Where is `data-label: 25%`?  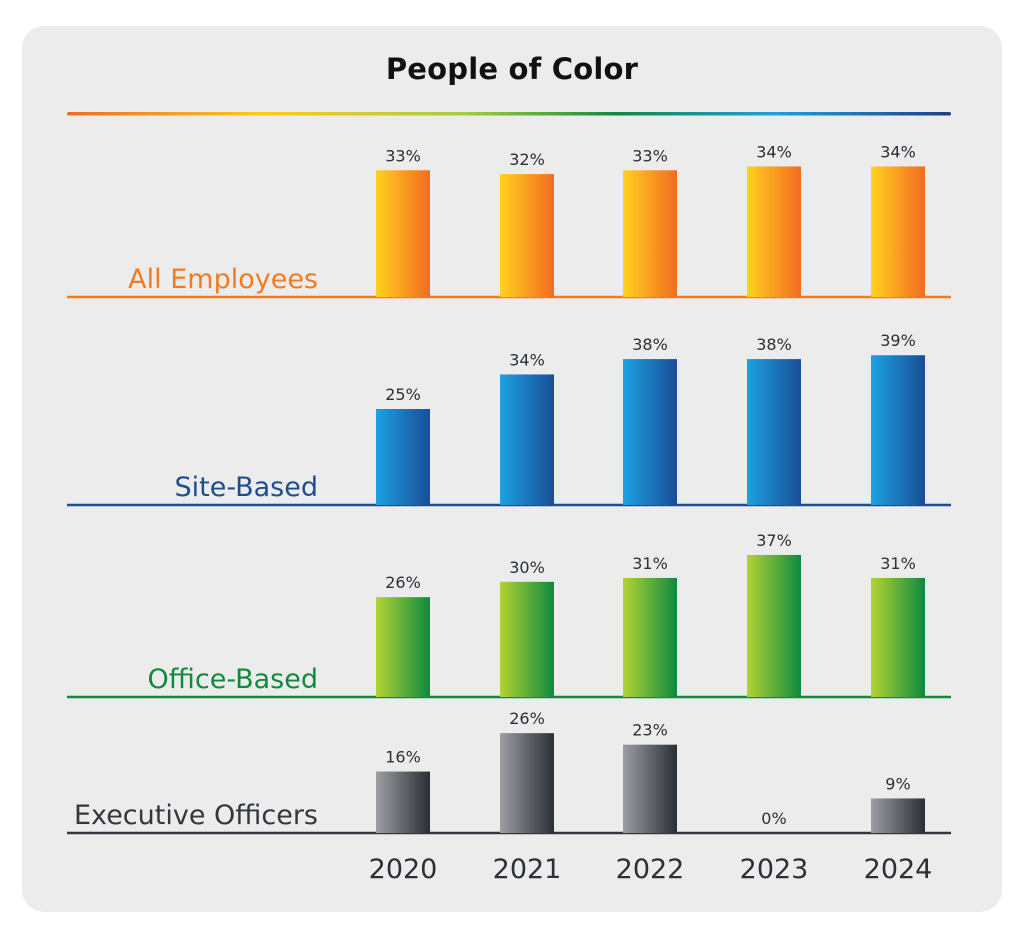
data-label: 25% is located at coordinates (403, 394).